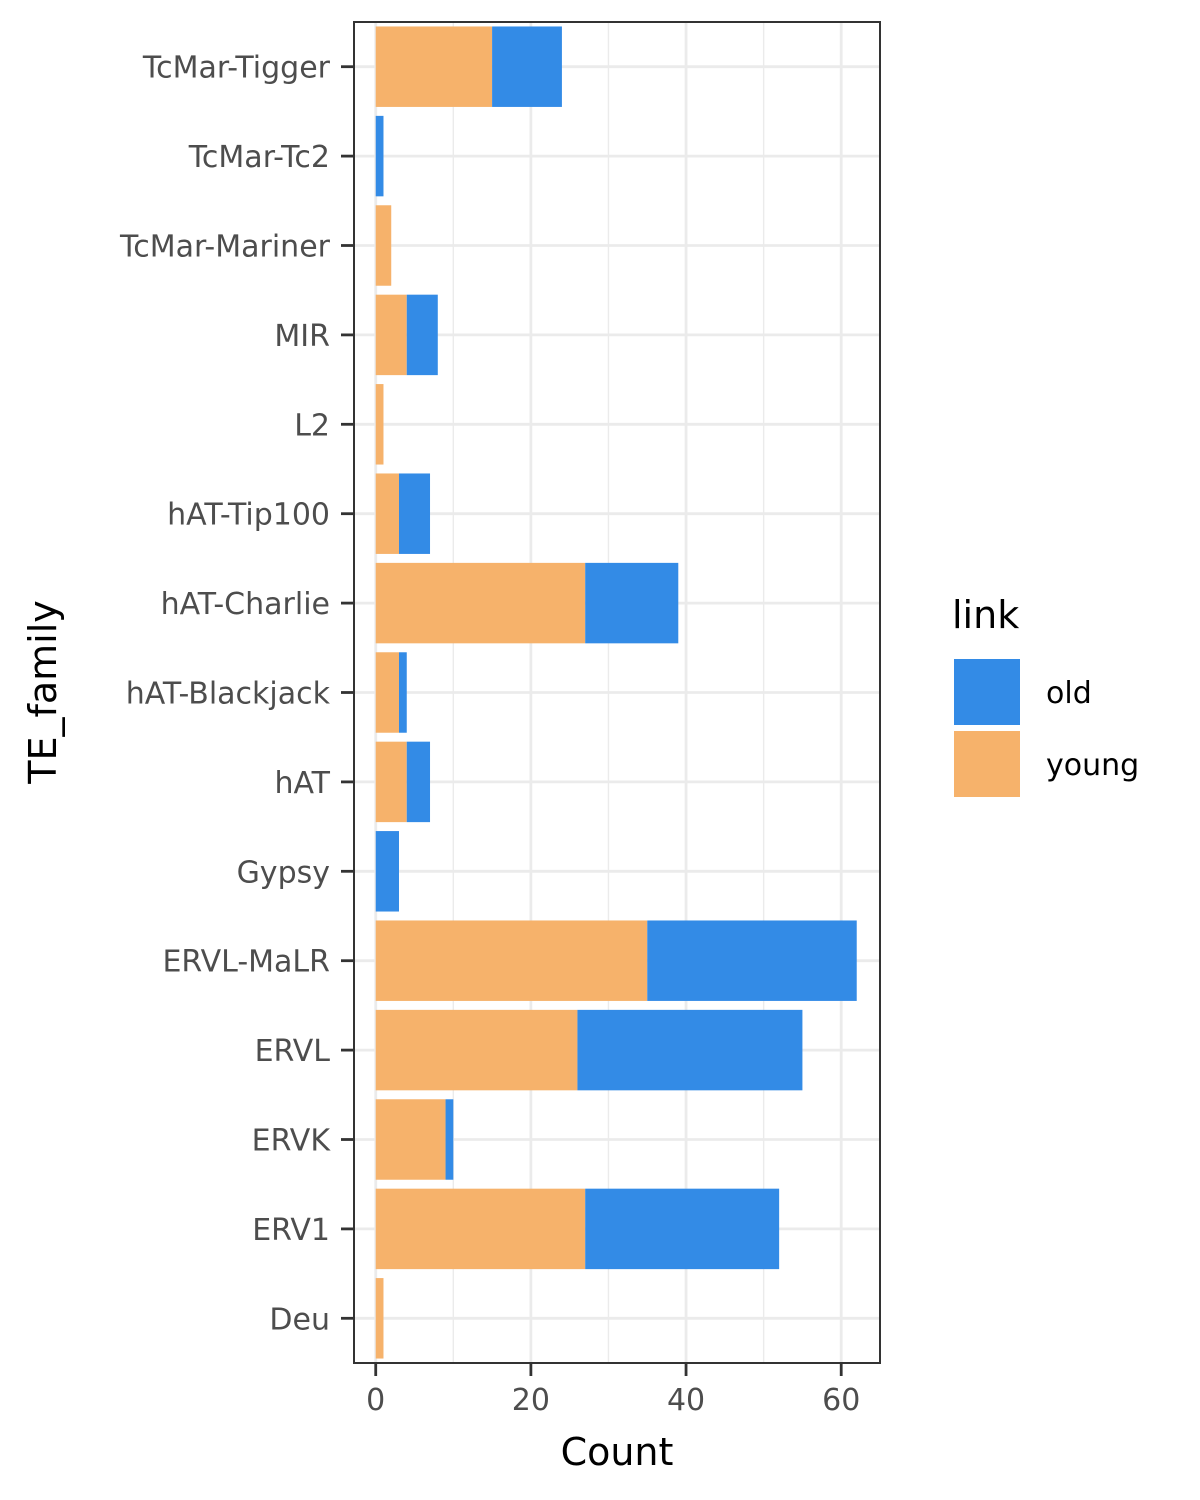 This screenshot has width=1200, height=1500. I want to click on y-tick-label: hAT-Charlie, so click(245, 604).